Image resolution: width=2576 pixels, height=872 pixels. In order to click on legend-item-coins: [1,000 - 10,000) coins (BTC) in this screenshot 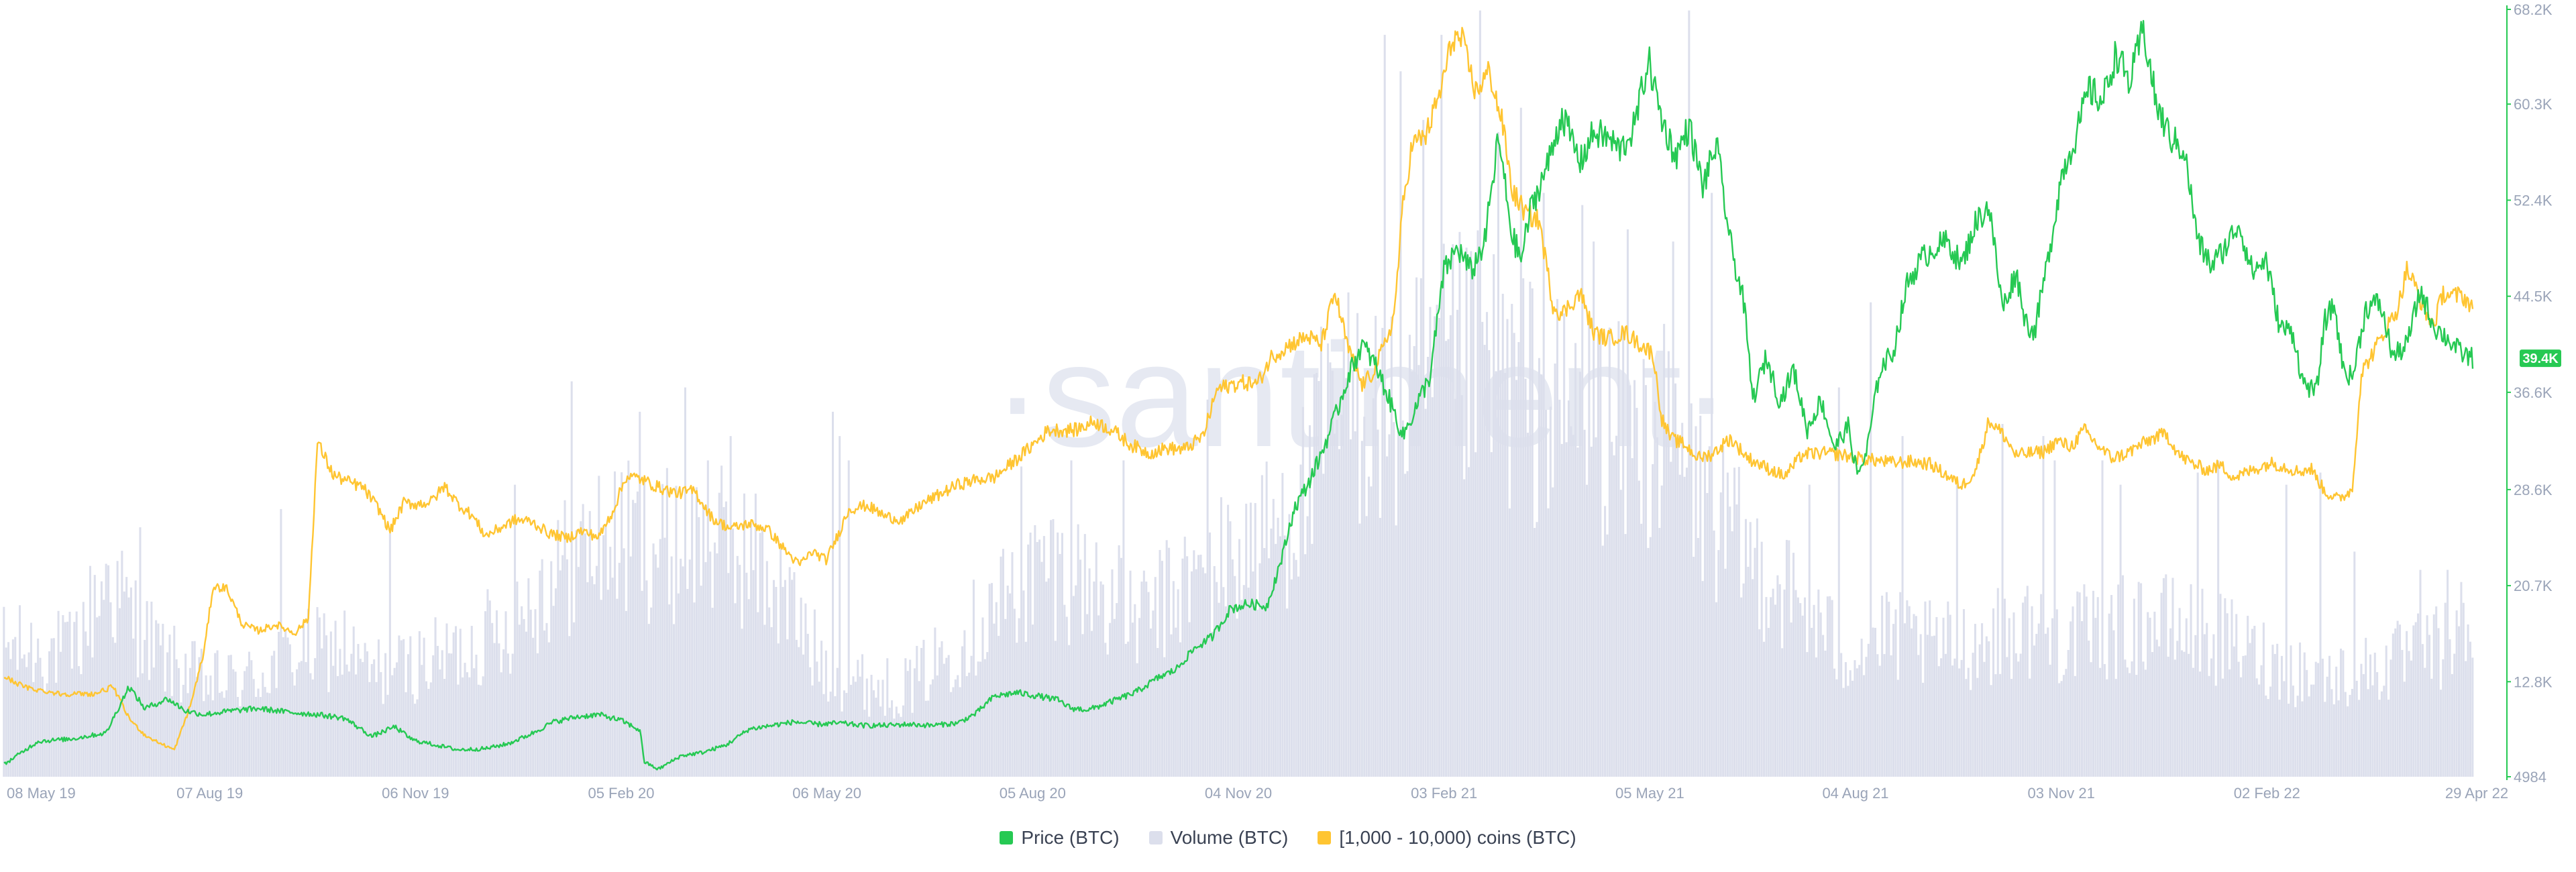, I will do `click(1447, 838)`.